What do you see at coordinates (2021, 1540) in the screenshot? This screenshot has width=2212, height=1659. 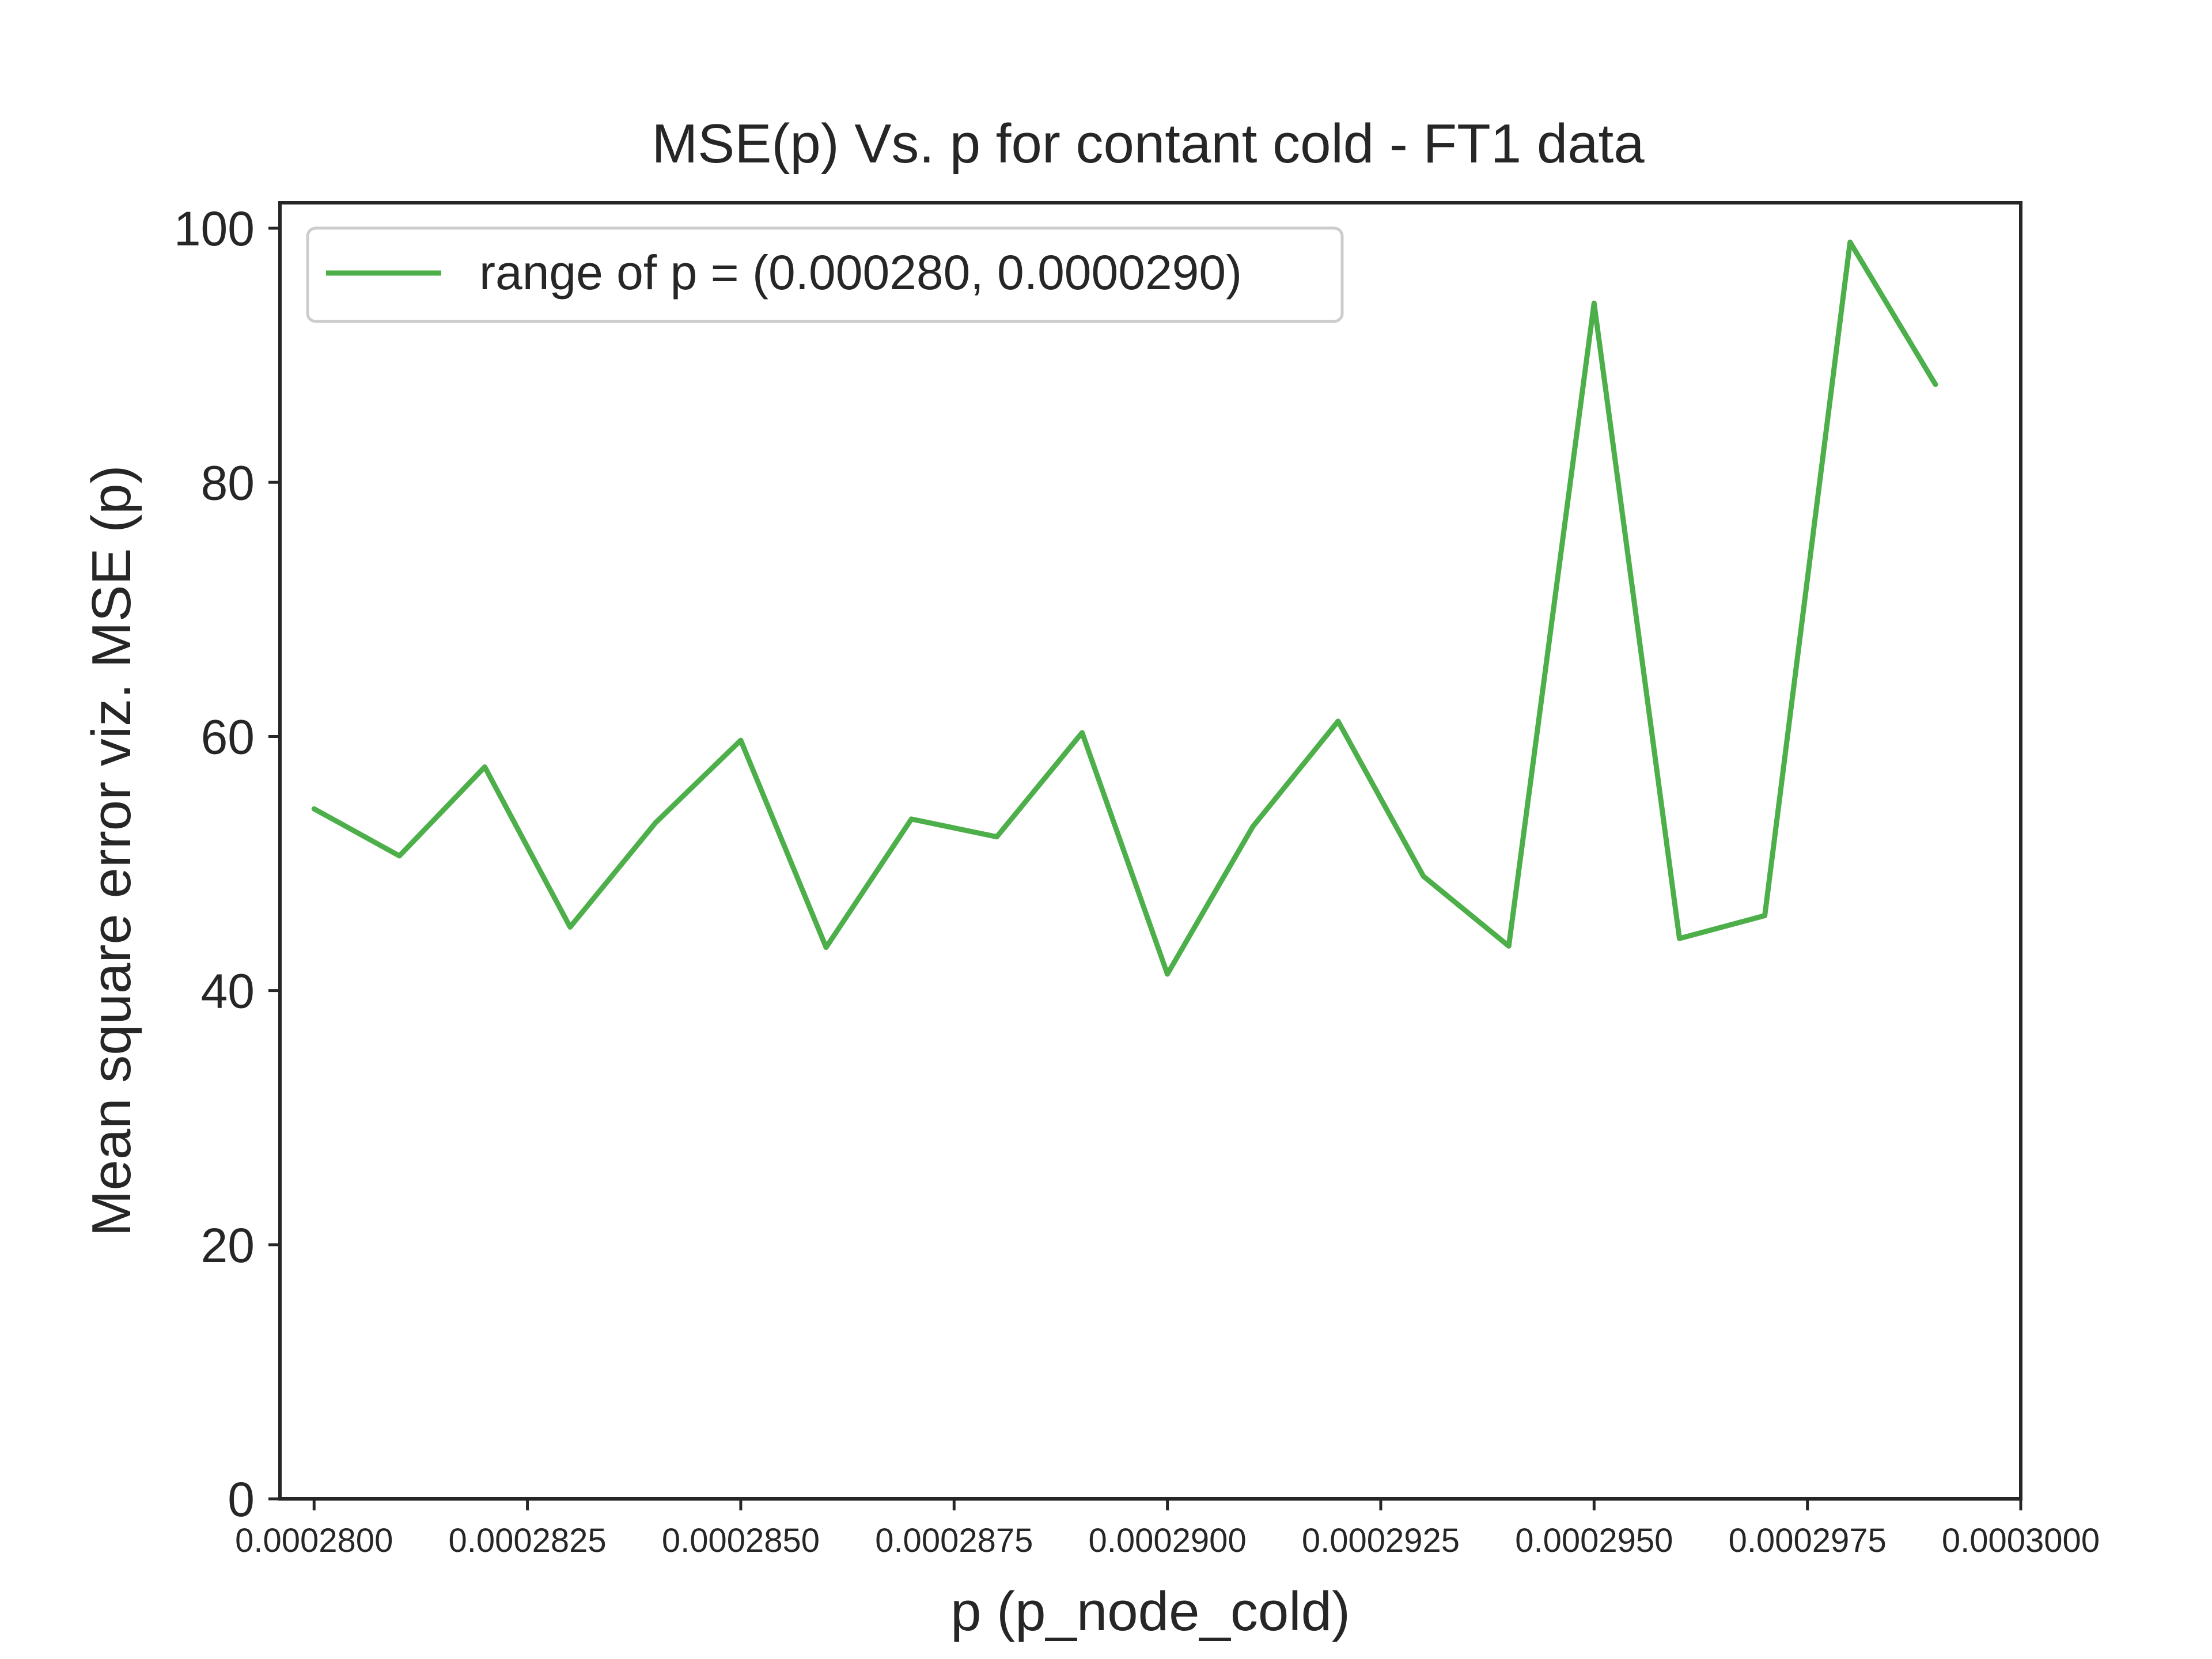 I see `x-tick-label: 0.0003000` at bounding box center [2021, 1540].